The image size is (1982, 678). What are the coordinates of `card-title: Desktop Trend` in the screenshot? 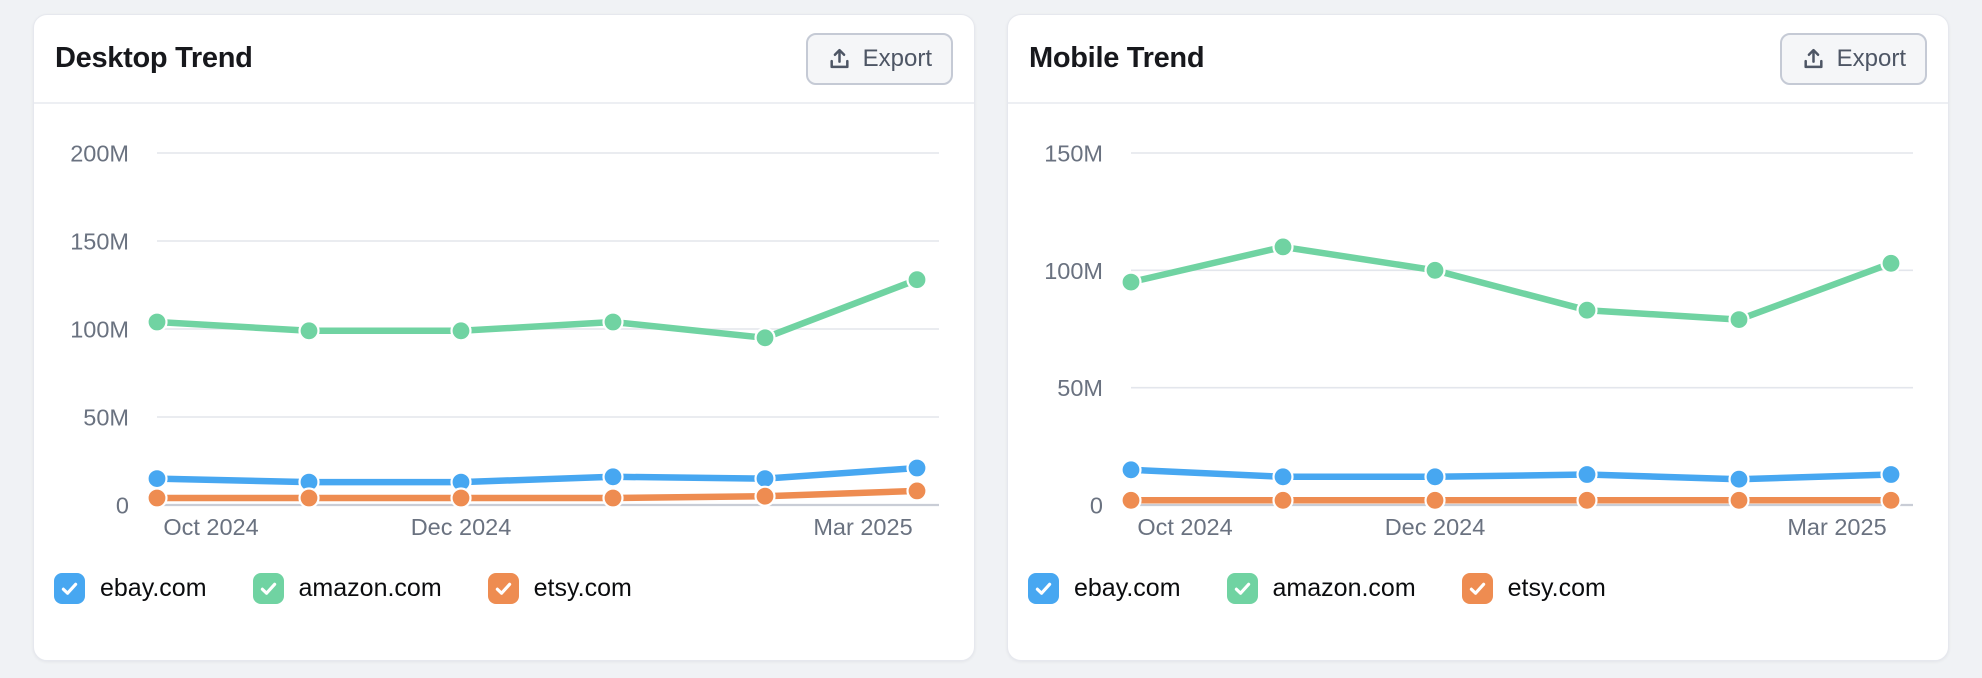 It's located at (154, 58).